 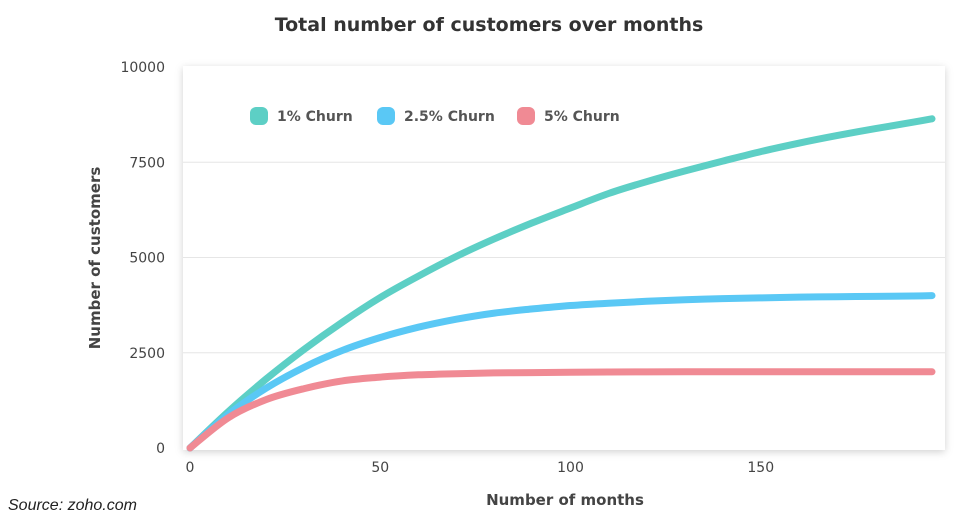 What do you see at coordinates (147, 259) in the screenshot?
I see `y-tick-label: 5000` at bounding box center [147, 259].